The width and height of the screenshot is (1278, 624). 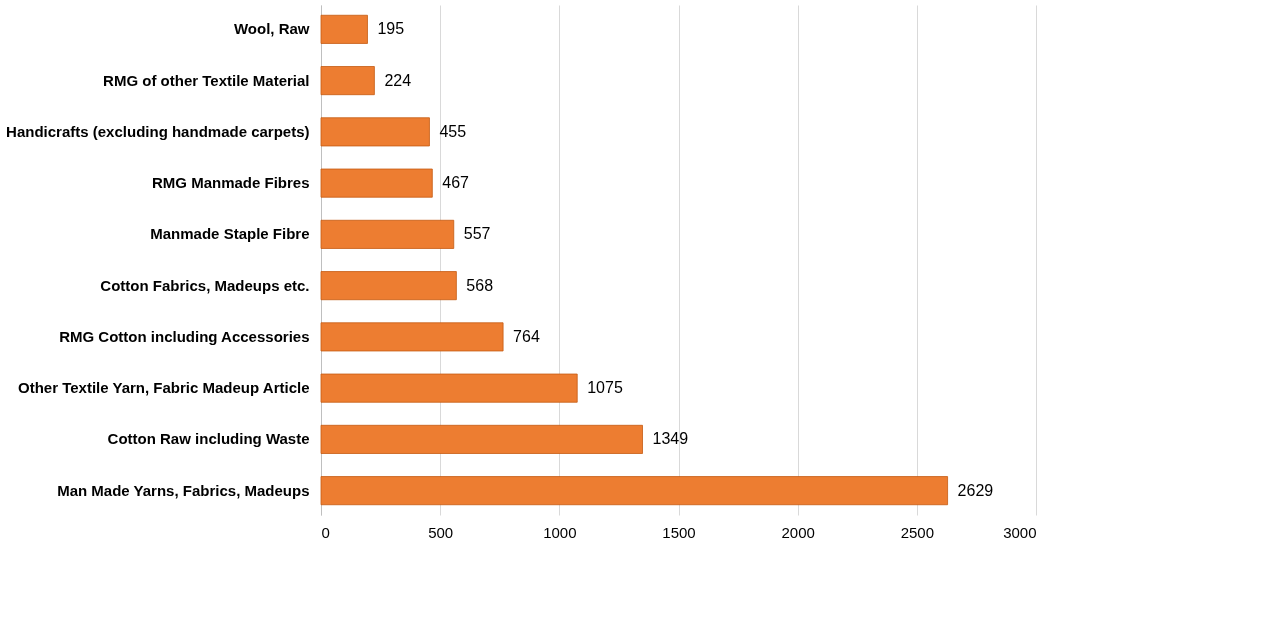 I want to click on y-tick-label: RMG Manmade Fibres, so click(x=230, y=183).